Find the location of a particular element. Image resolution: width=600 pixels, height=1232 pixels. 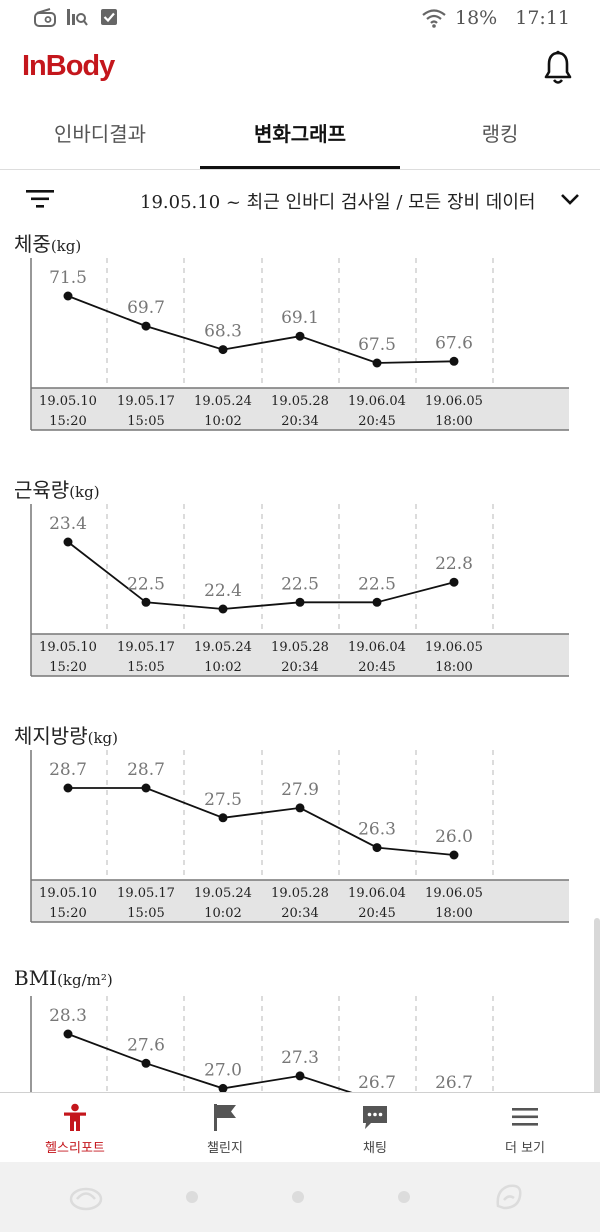

data-label: 23.4 is located at coordinates (68, 524).